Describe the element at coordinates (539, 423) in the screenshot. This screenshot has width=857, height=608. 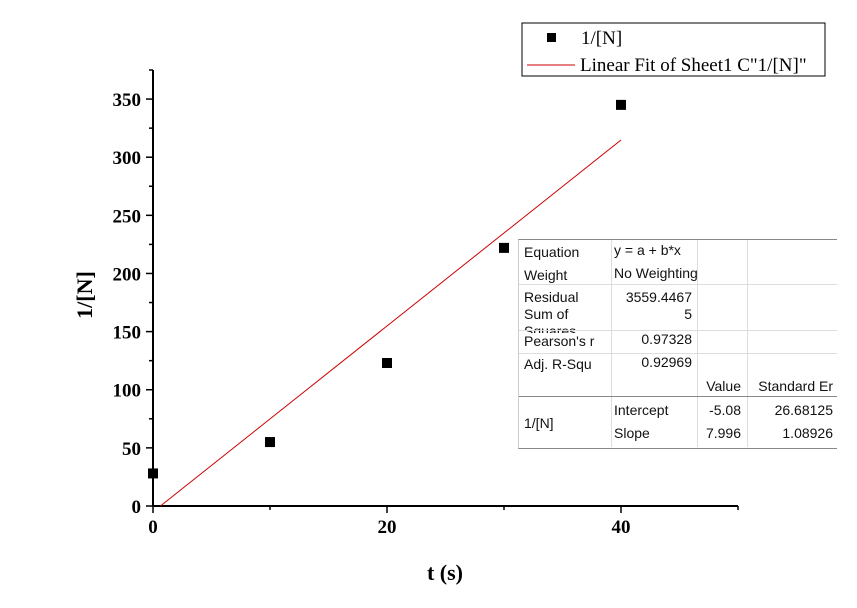
I see `row-label: 1/[N]` at that location.